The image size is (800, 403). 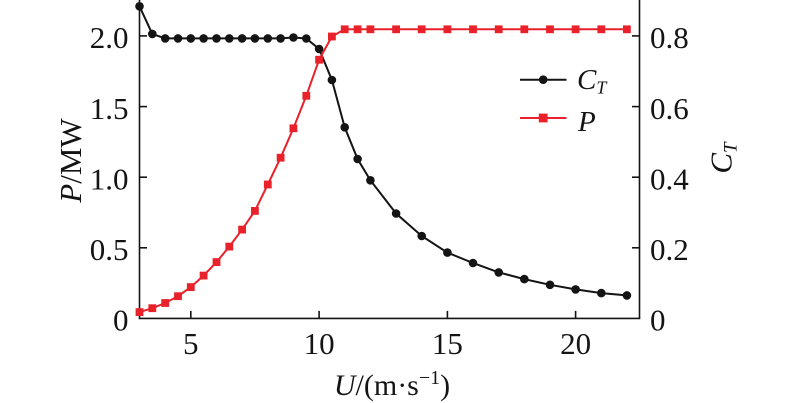 What do you see at coordinates (70, 161) in the screenshot?
I see `svg-text: P/MW` at bounding box center [70, 161].